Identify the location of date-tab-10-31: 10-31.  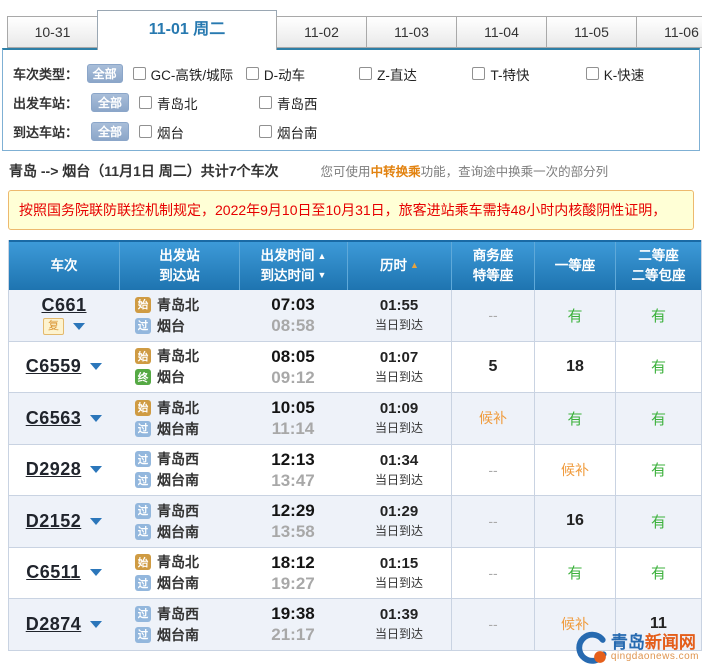
(52, 32).